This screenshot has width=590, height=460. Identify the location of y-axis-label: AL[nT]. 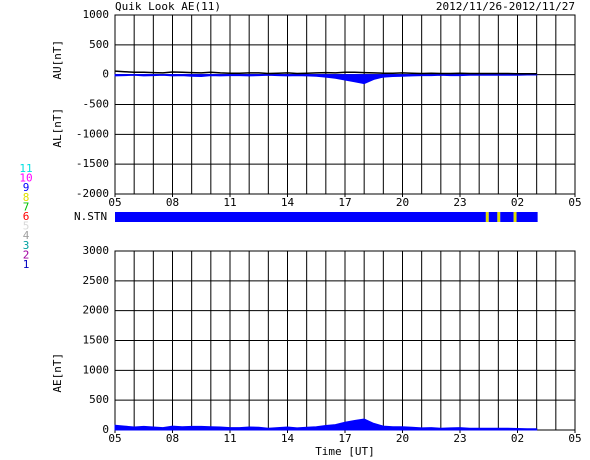
(57, 128).